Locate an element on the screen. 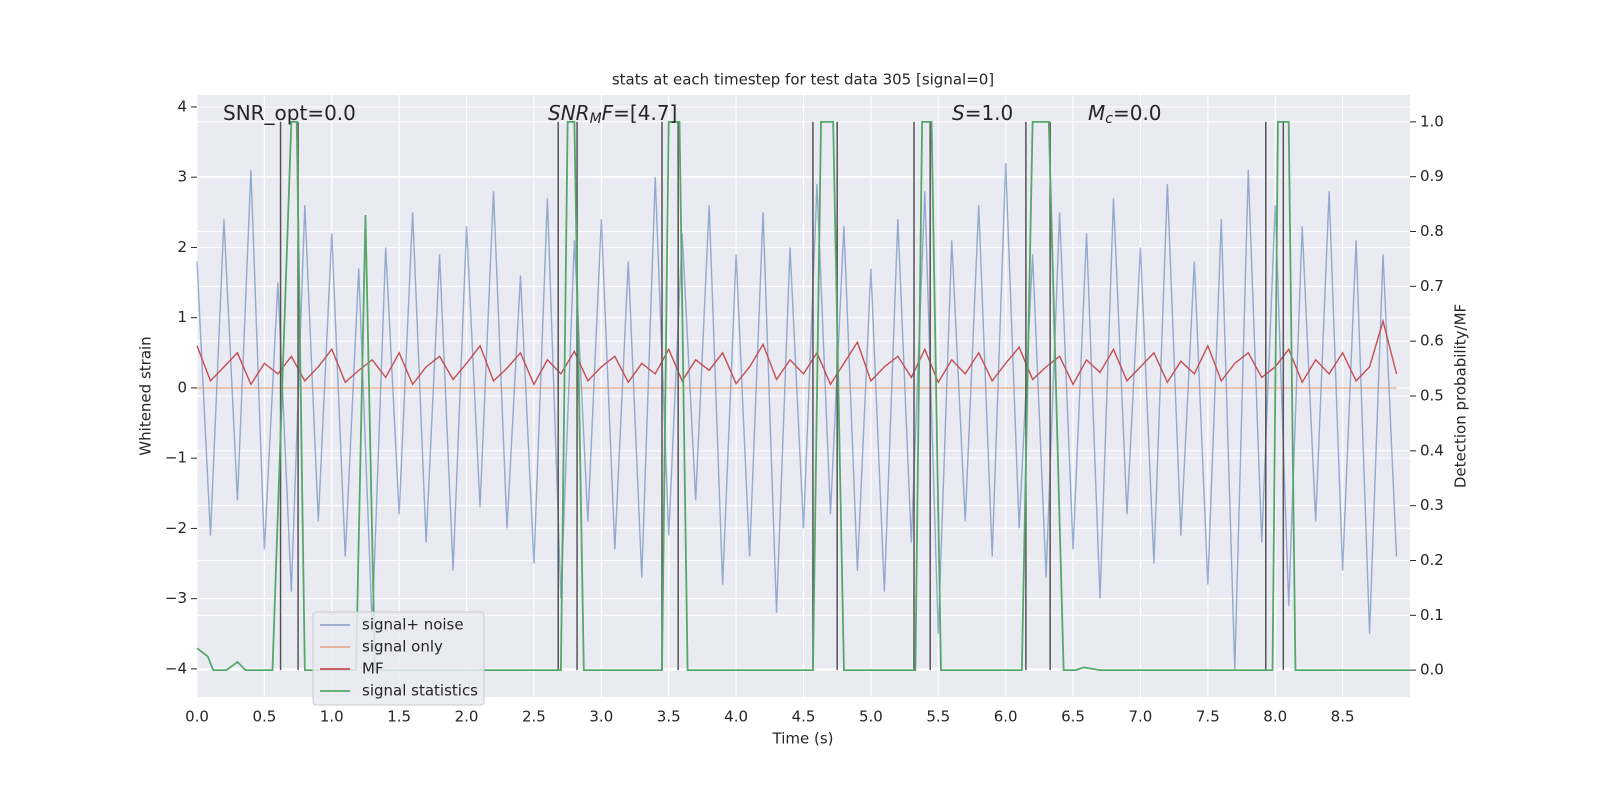  x-tick-label: 7.0 is located at coordinates (1141, 717).